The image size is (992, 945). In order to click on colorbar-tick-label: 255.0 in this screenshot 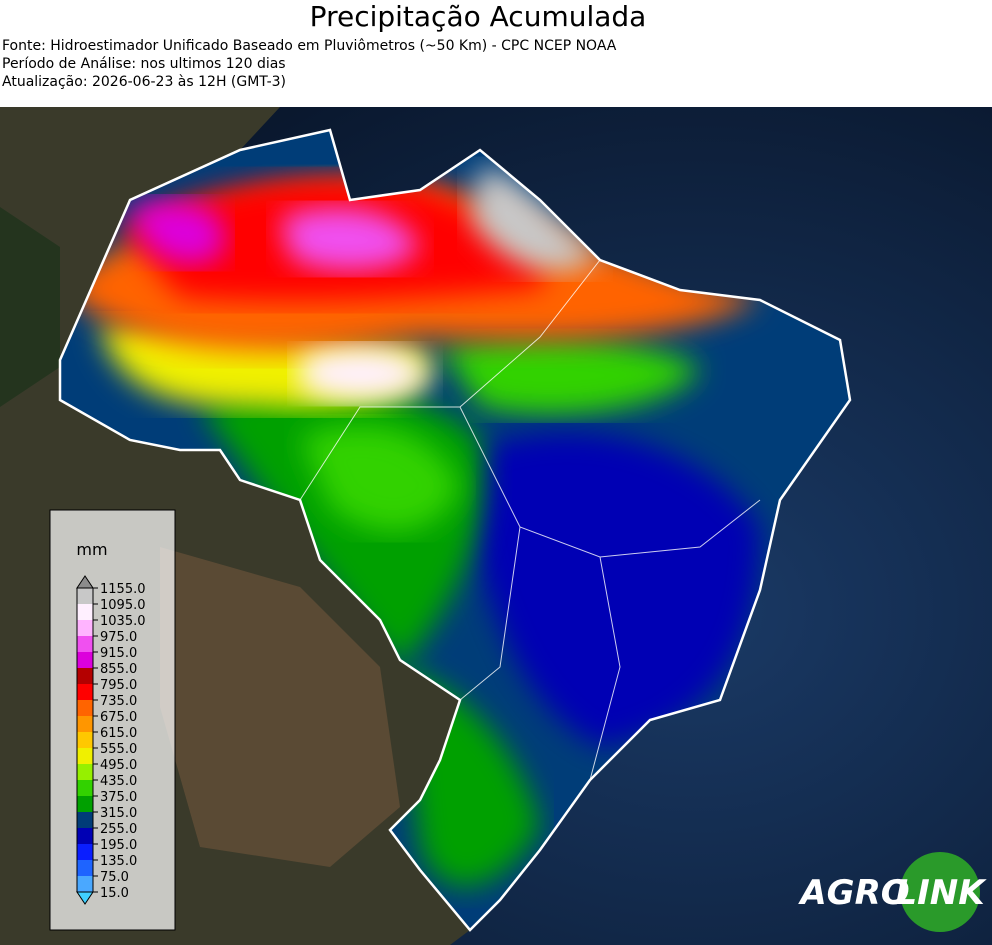, I will do `click(118, 829)`.